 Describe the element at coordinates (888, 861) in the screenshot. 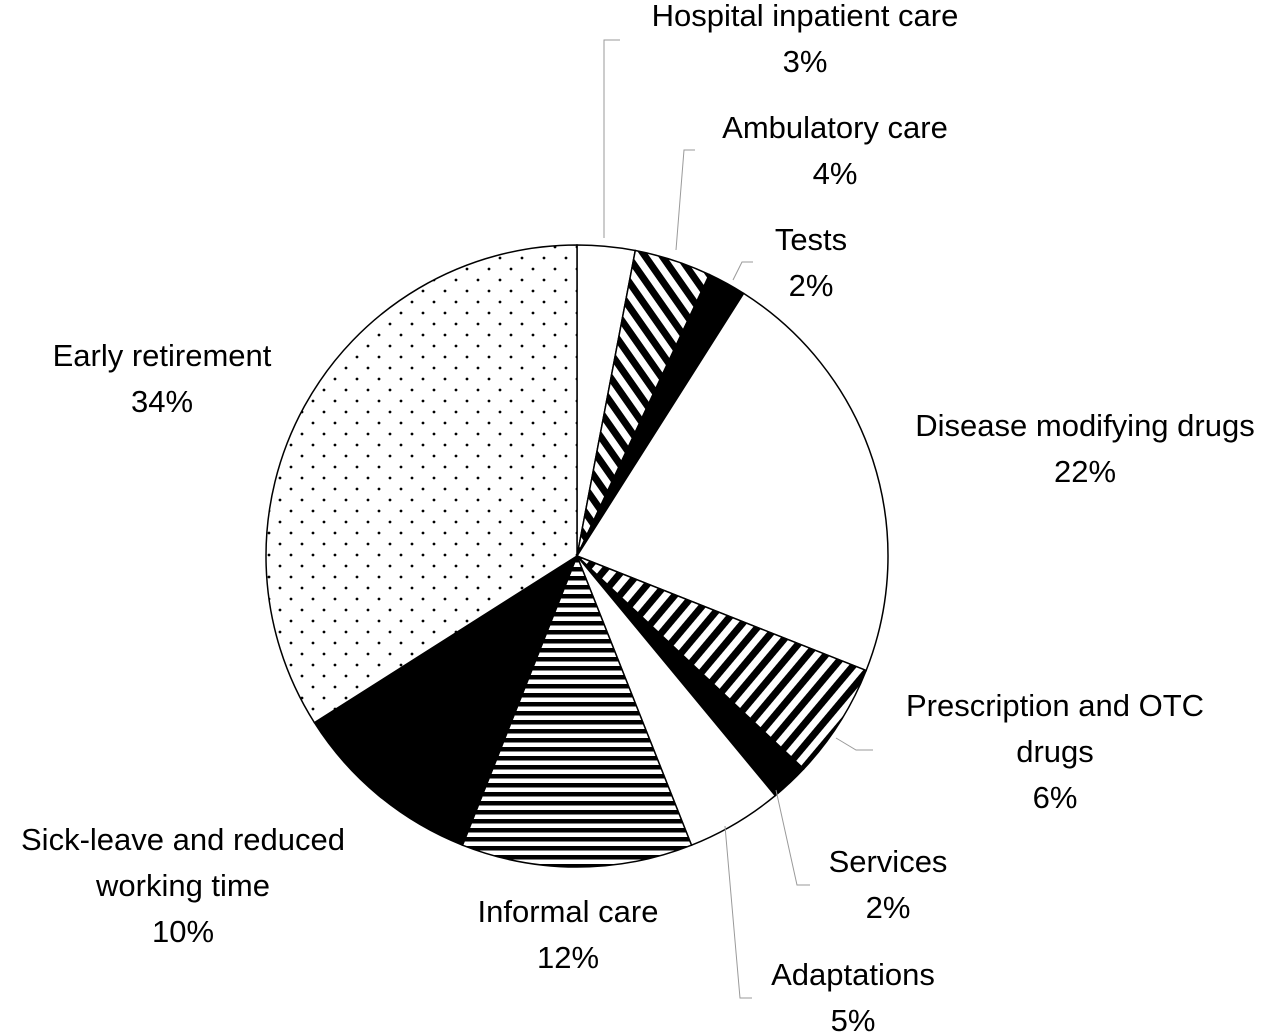

I see `slice-label-services: Services` at that location.